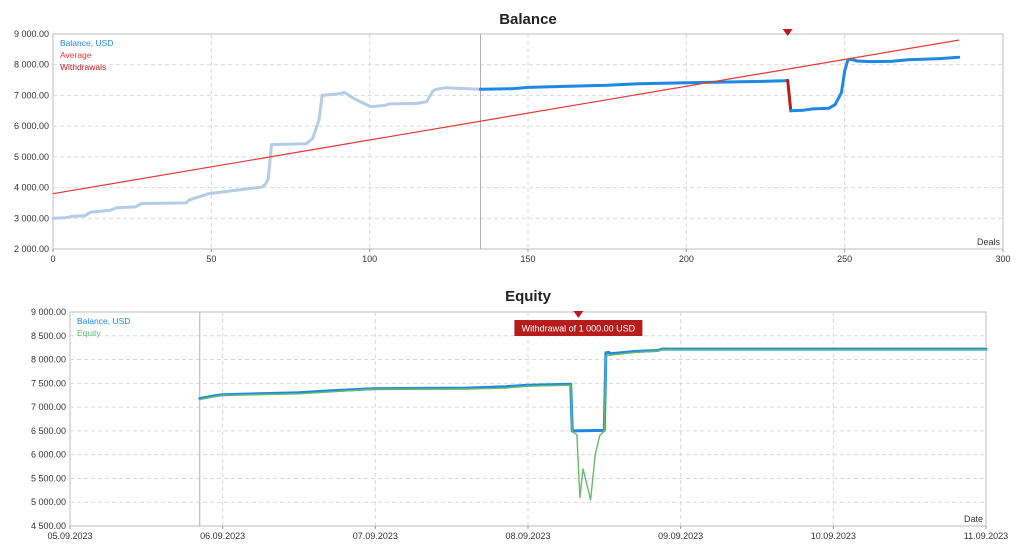  Describe the element at coordinates (528, 296) in the screenshot. I see `chart-title: Equity` at that location.